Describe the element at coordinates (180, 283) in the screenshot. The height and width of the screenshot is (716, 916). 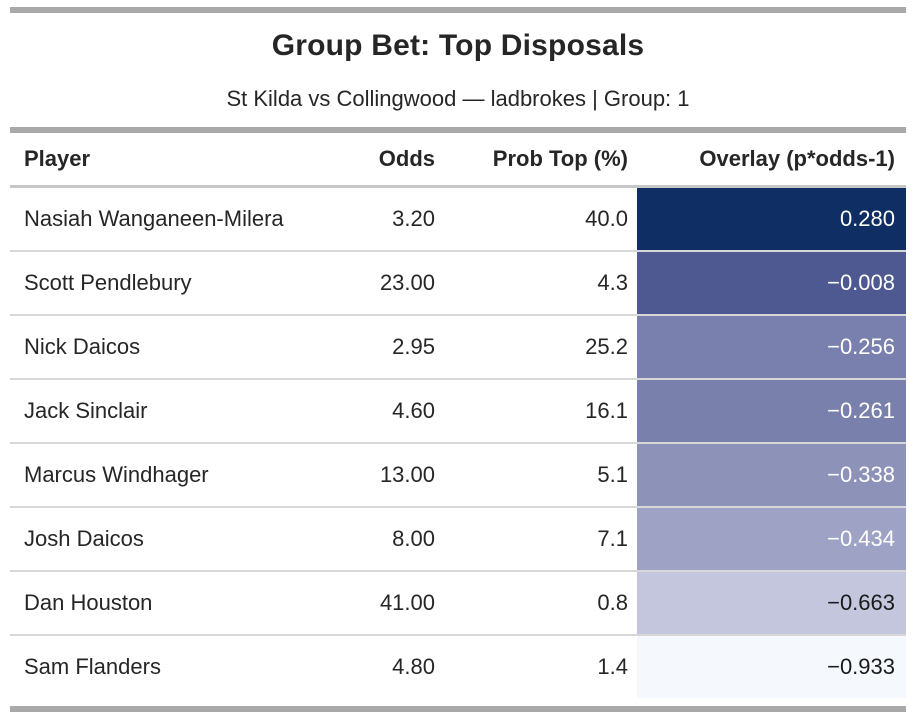
I see `player-name-cell: Scott Pendlebury` at that location.